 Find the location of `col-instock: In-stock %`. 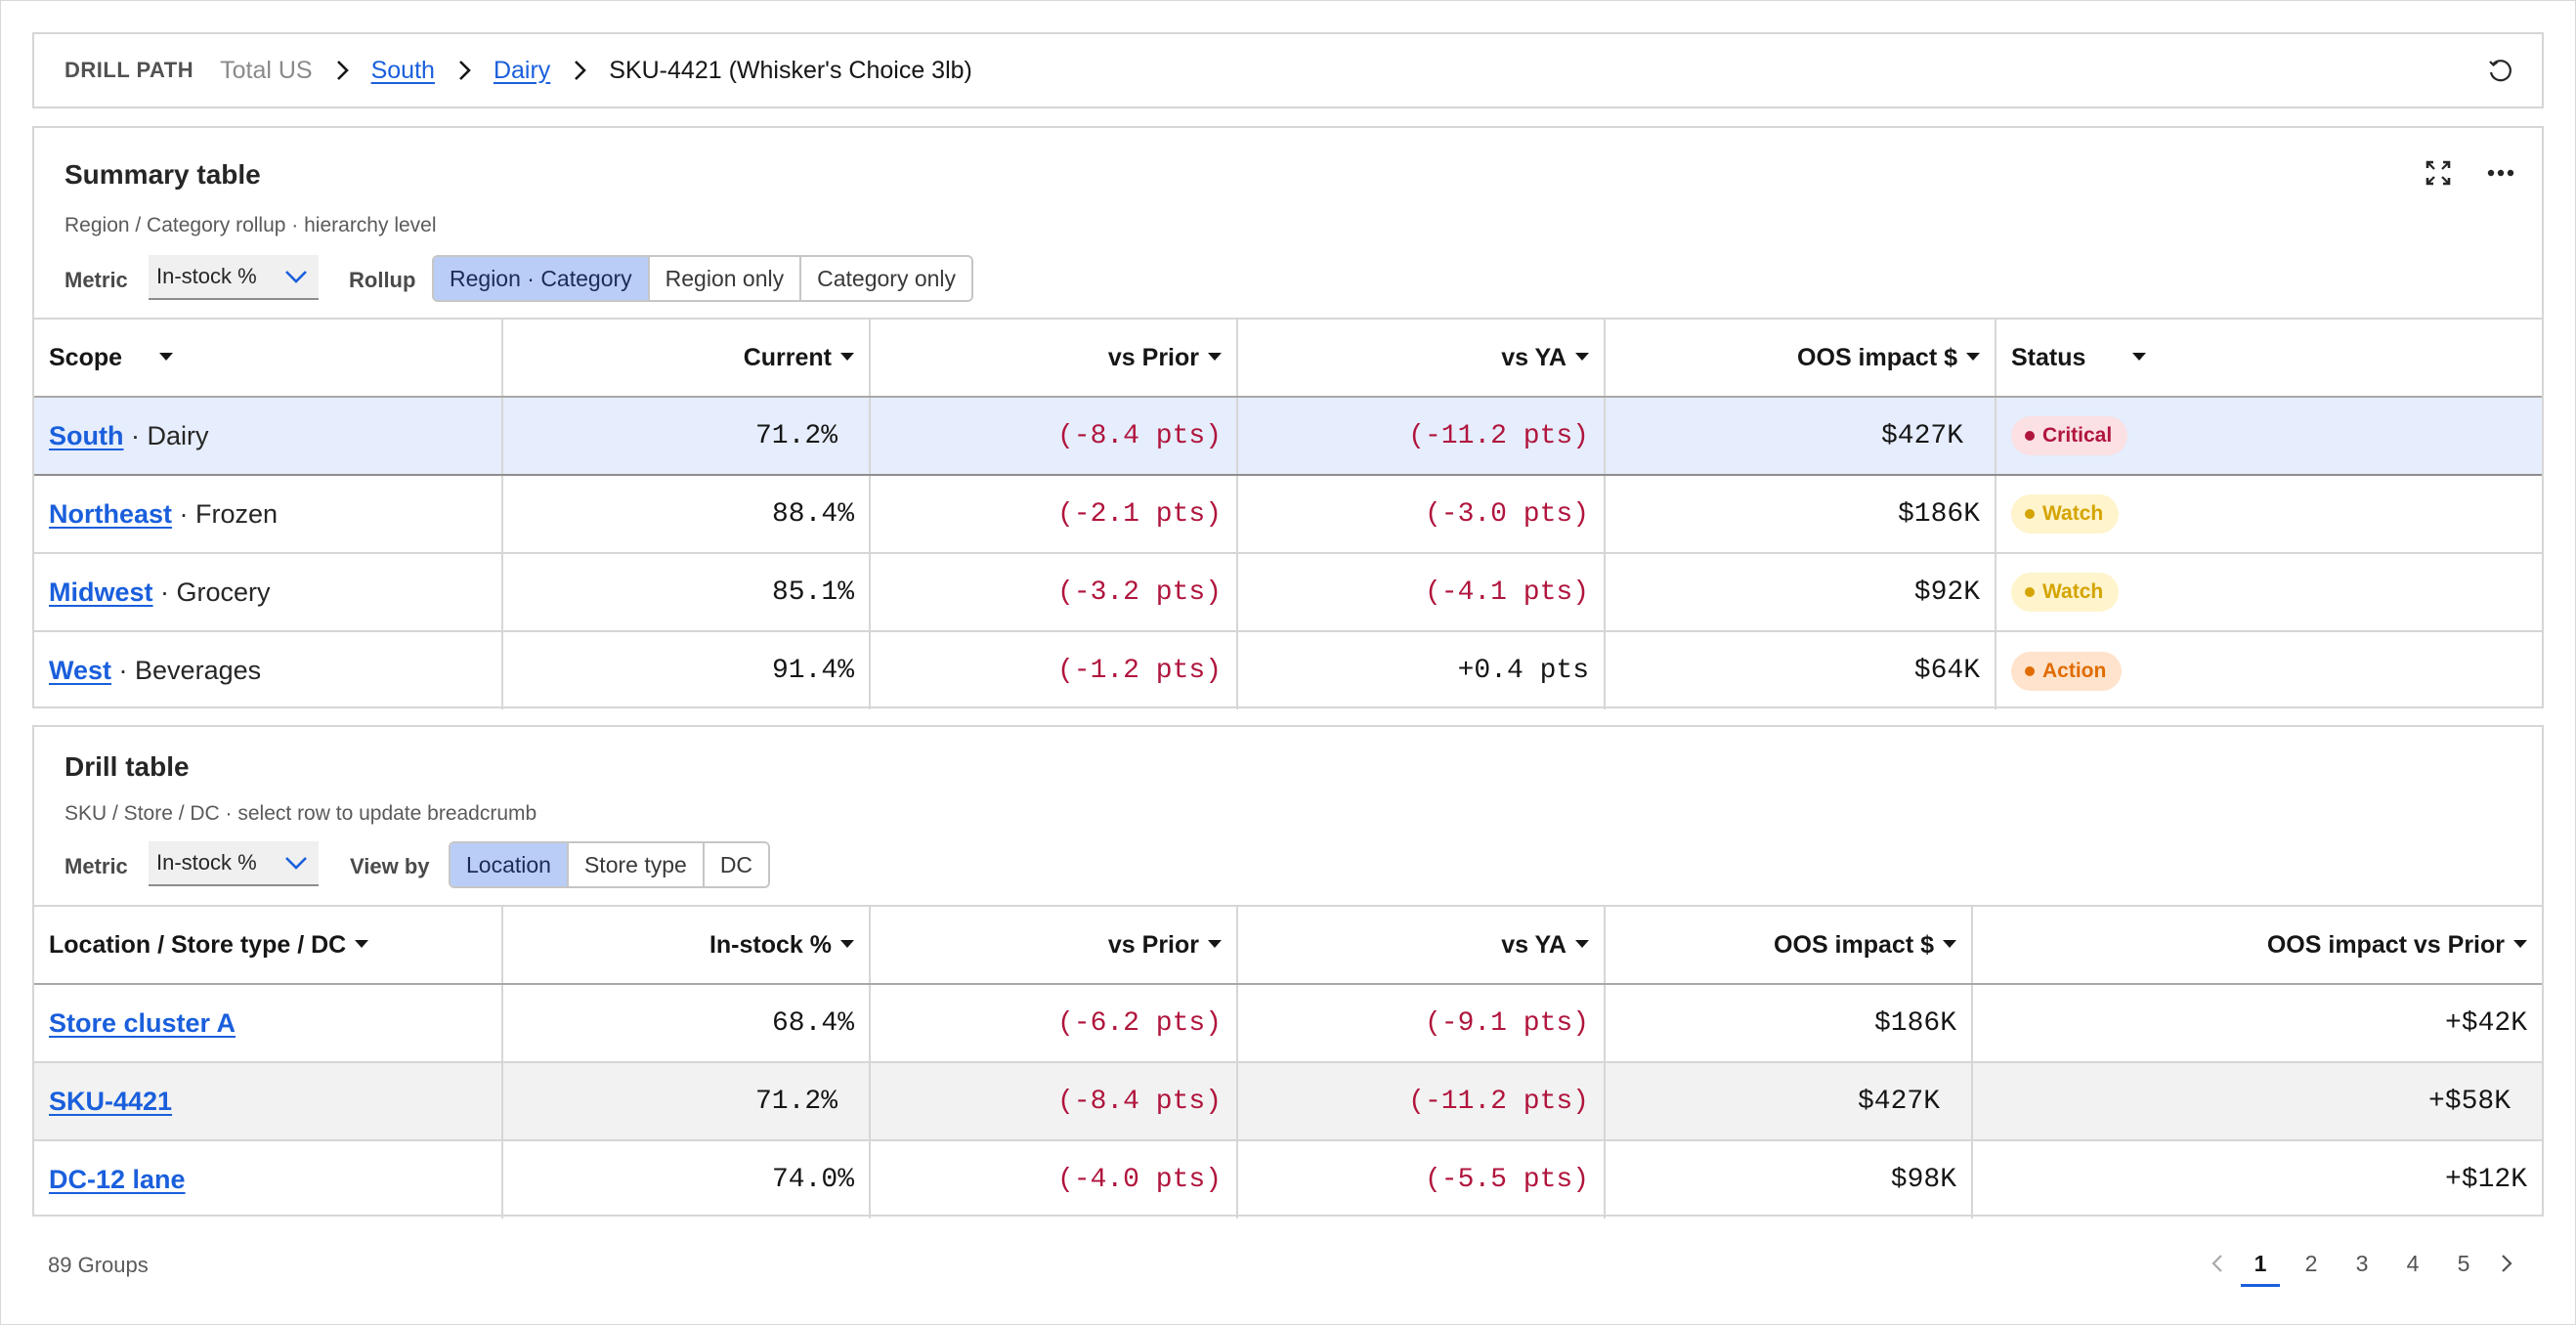

col-instock: In-stock % is located at coordinates (686, 945).